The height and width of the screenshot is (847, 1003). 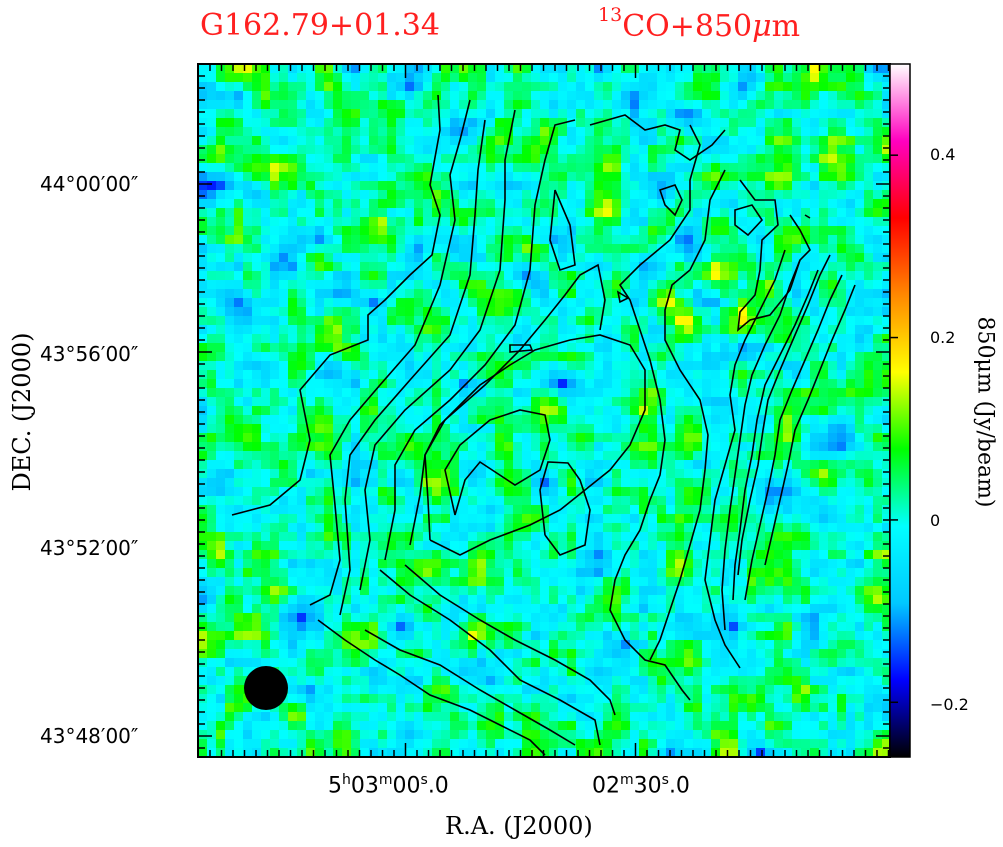 I want to click on colorbar-ticks, so click(x=894, y=429).